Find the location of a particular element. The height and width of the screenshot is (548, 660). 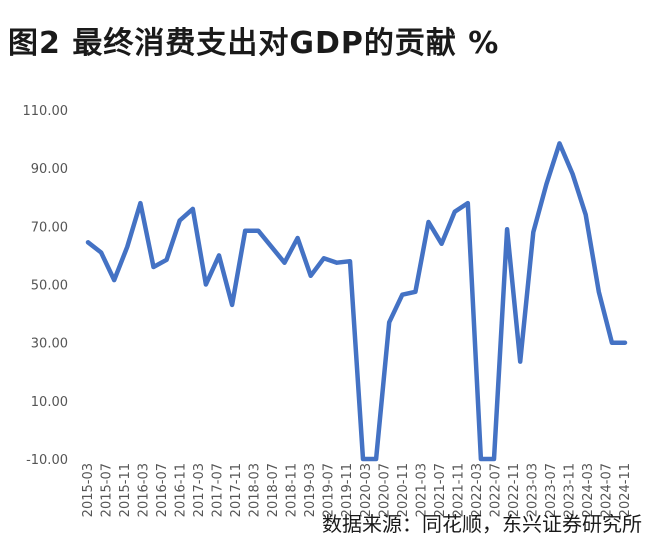

x-tick-label: 2015-11 is located at coordinates (125, 490).